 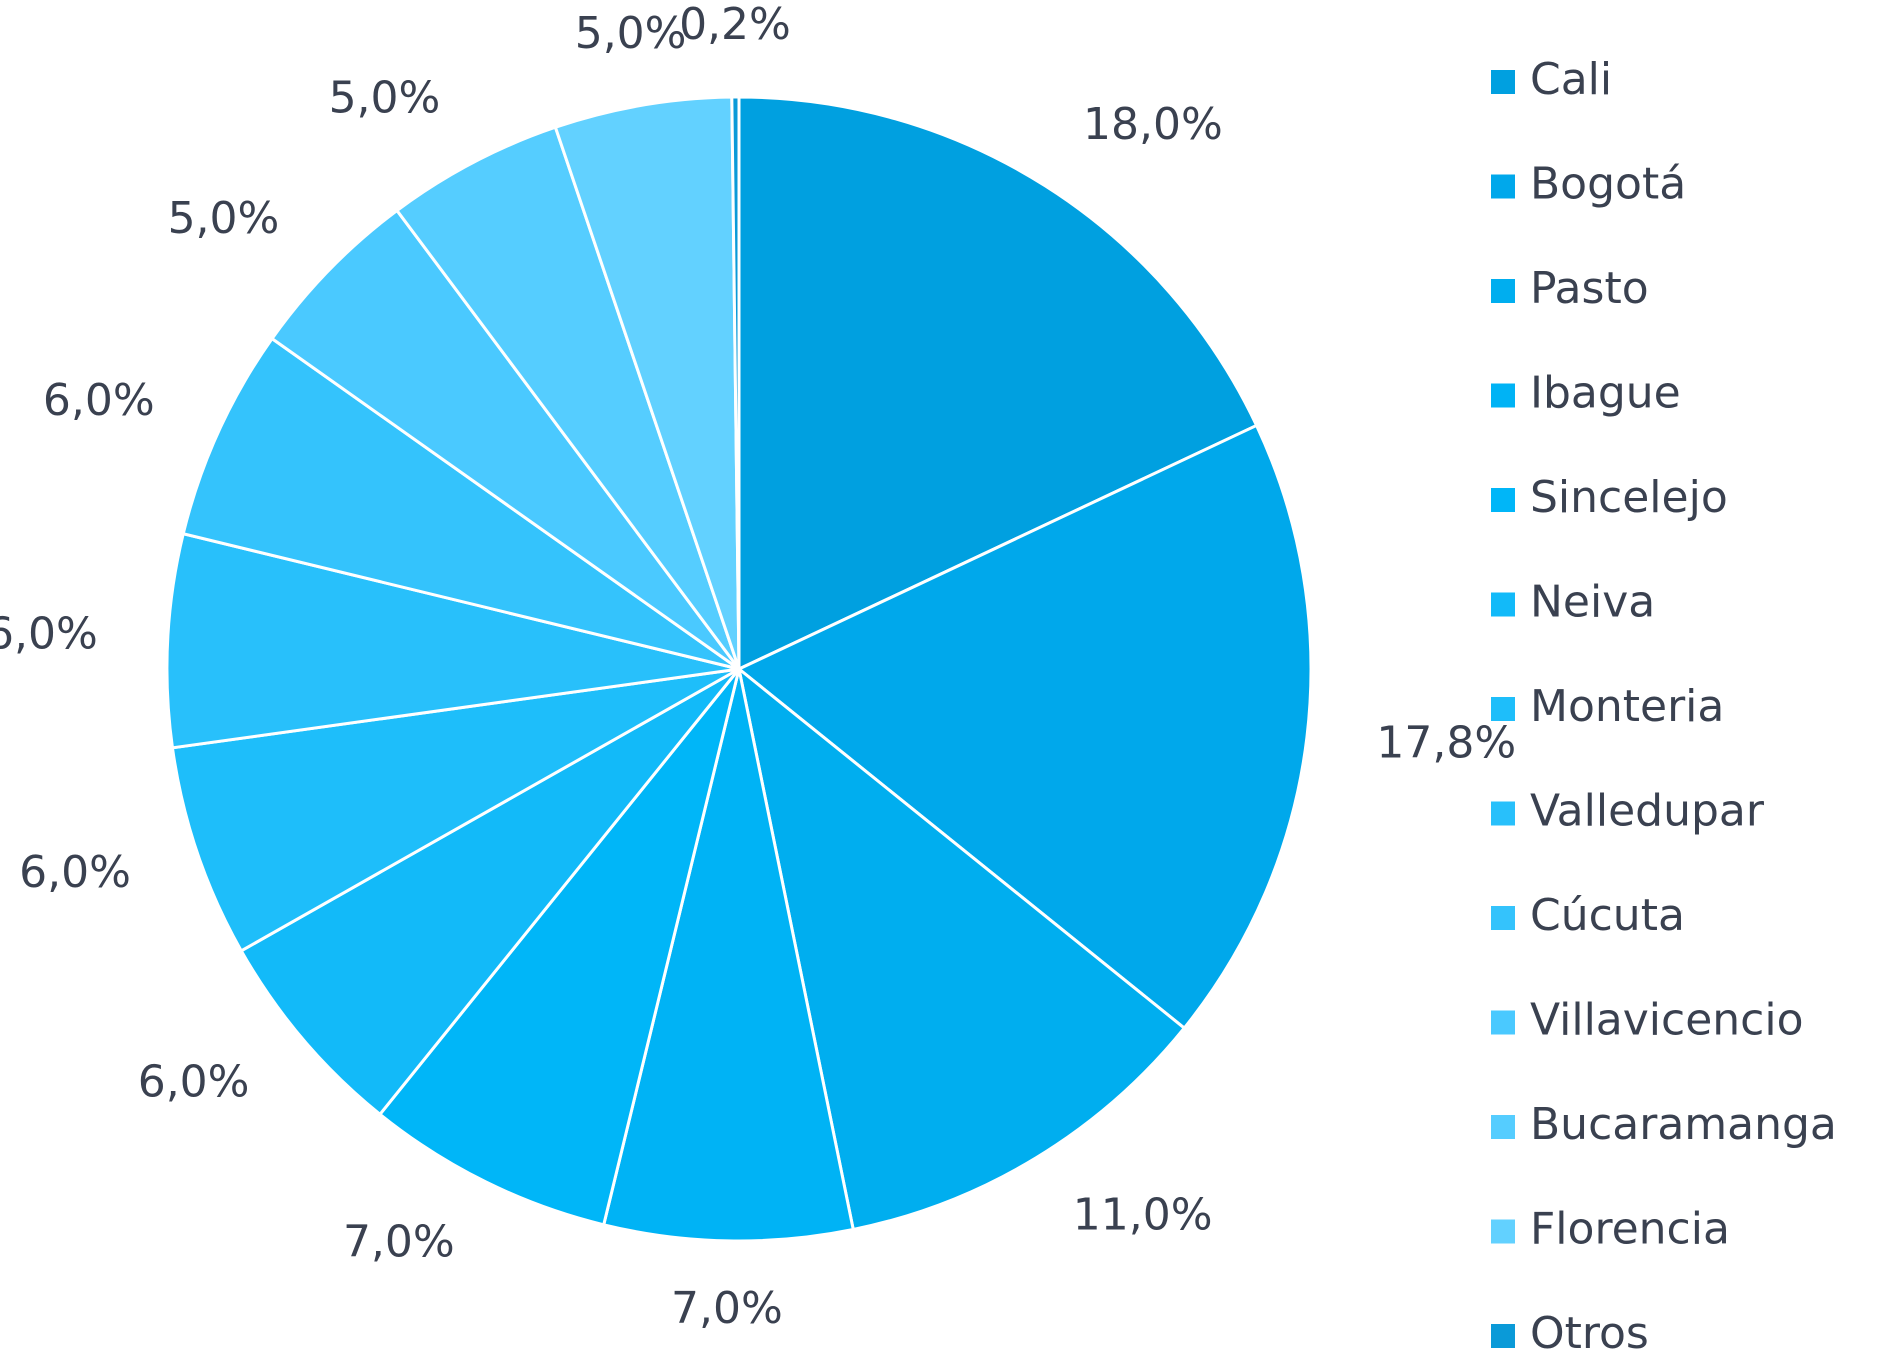 I want to click on data-label: 18,0%, so click(x=1153, y=124).